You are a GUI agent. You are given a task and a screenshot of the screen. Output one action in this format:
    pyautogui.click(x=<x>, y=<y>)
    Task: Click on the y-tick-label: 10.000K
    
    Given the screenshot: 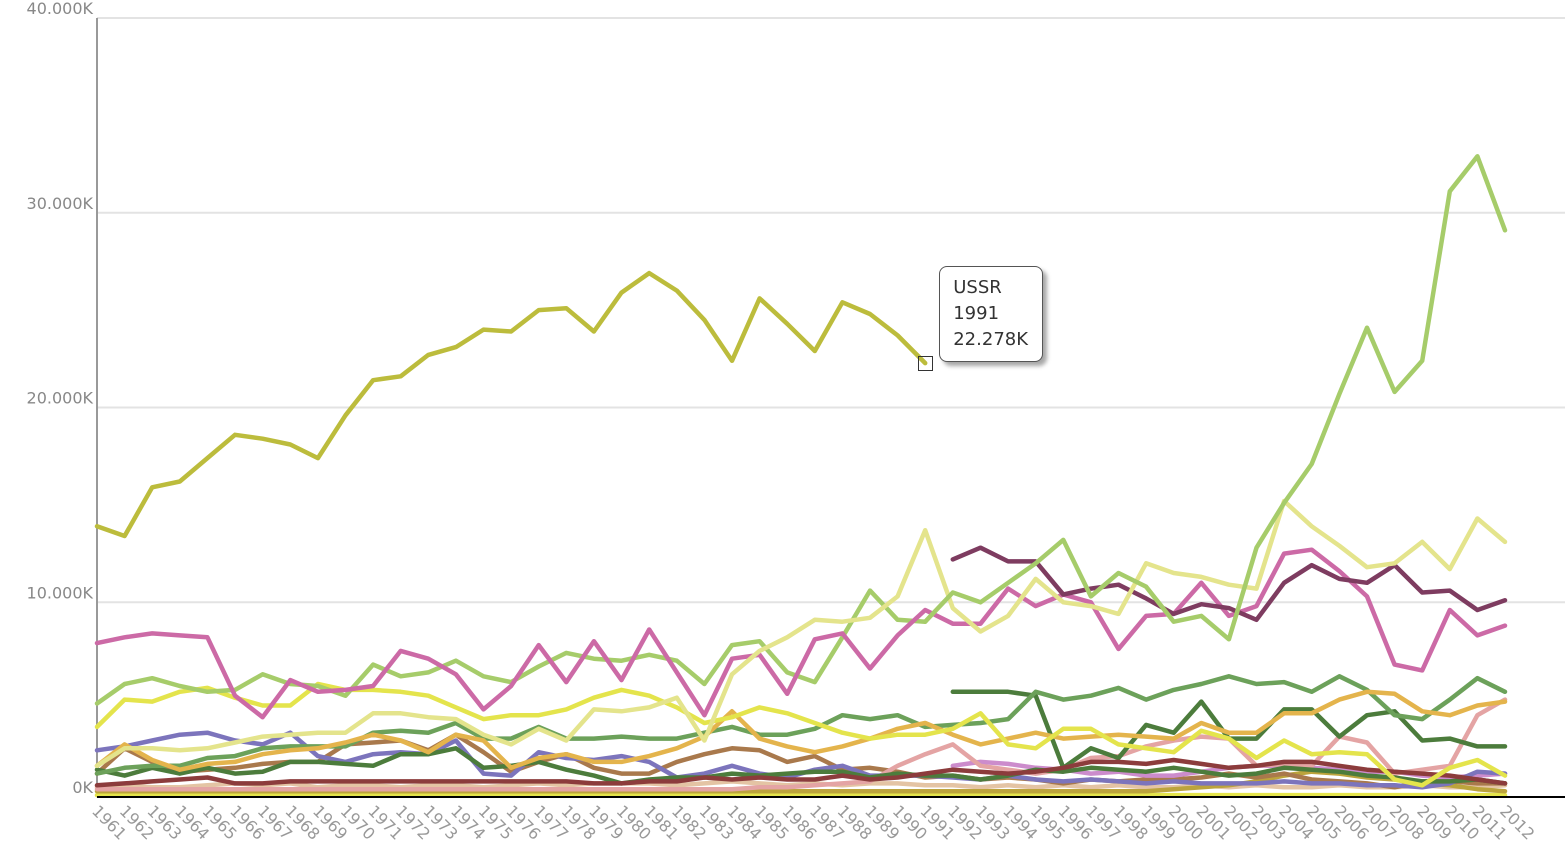 What is the action you would take?
    pyautogui.click(x=60, y=592)
    